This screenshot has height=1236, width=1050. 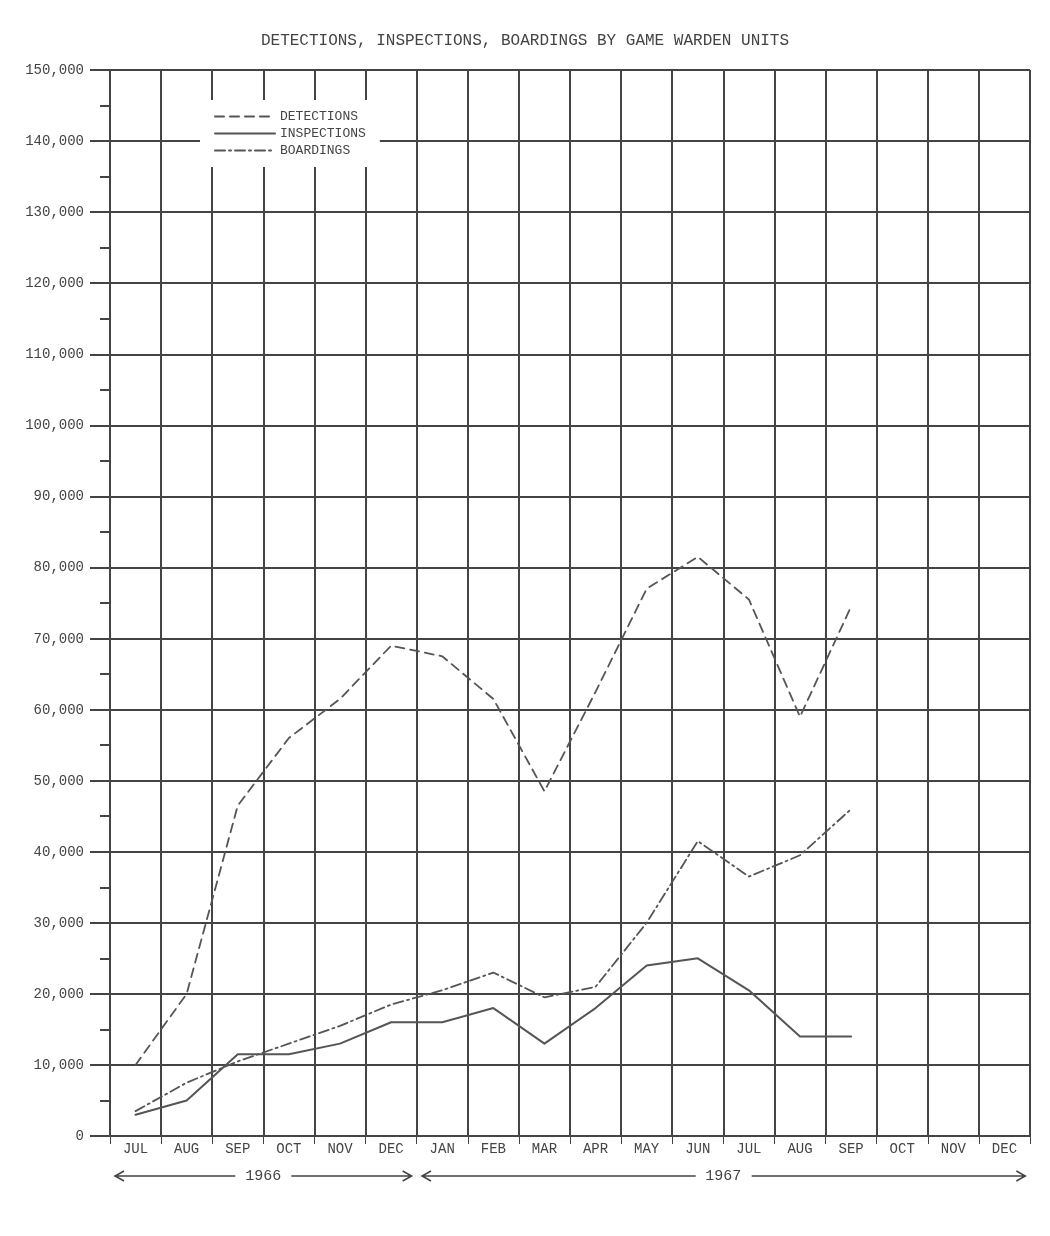 What do you see at coordinates (442, 1149) in the screenshot?
I see `x-tick-label: JAN` at bounding box center [442, 1149].